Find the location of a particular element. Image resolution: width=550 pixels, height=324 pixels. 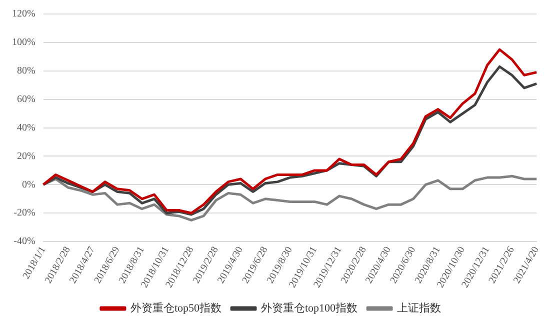

y-tick-label: 40% is located at coordinates (26, 128).